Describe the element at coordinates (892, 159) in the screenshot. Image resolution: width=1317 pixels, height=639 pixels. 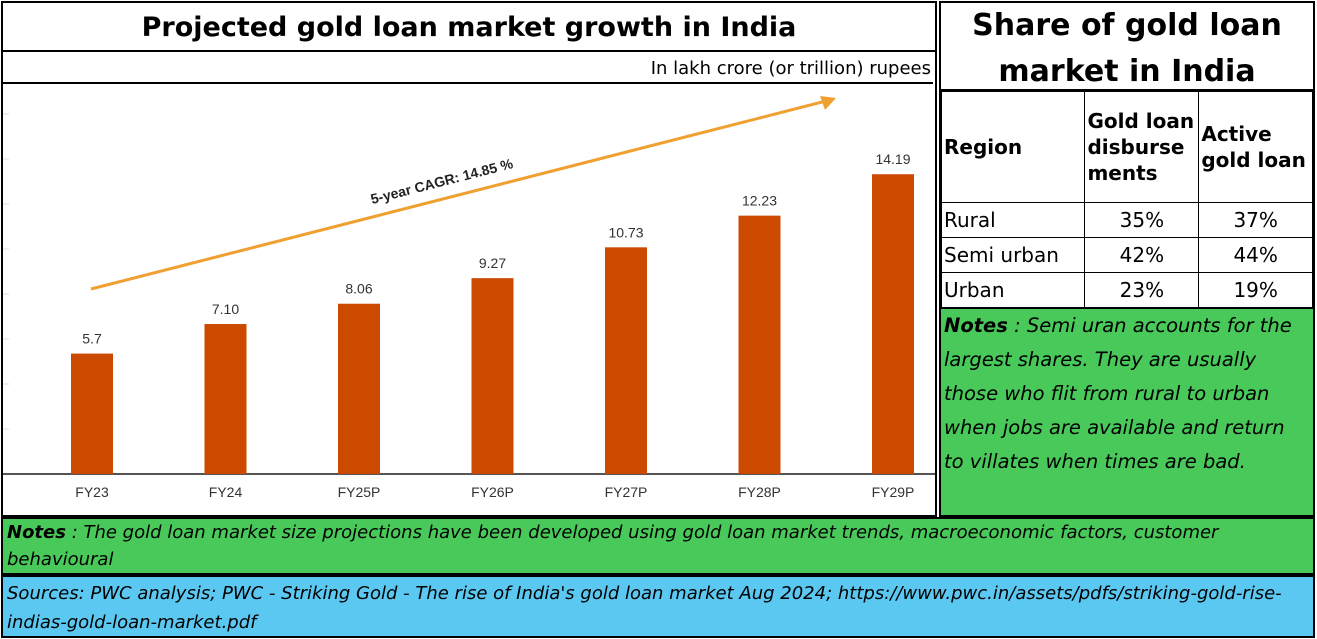
I see `data-label: 14.19` at that location.